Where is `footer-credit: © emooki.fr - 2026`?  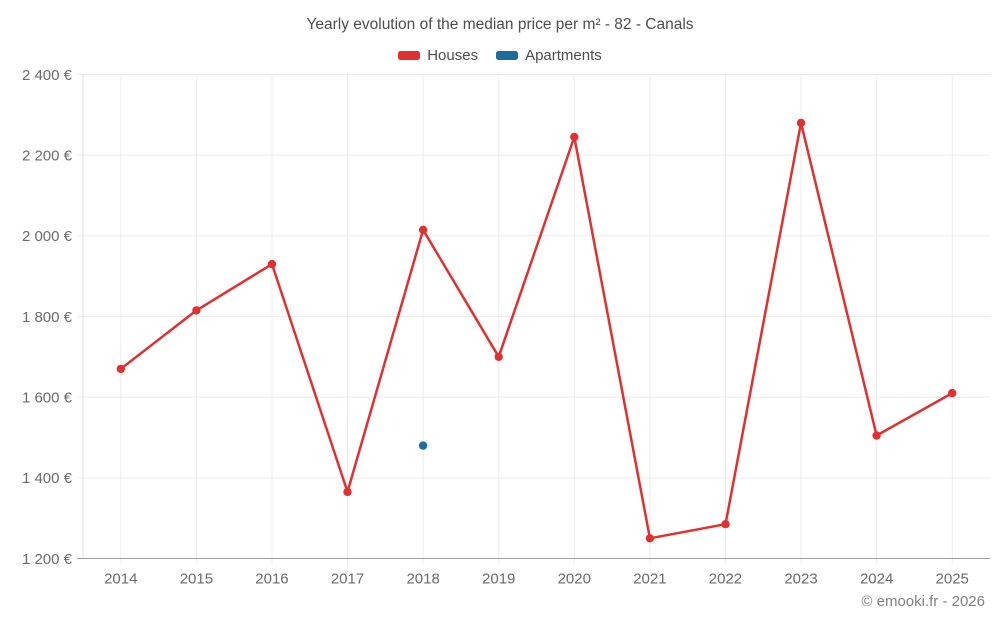 footer-credit: © emooki.fr - 2026 is located at coordinates (923, 601).